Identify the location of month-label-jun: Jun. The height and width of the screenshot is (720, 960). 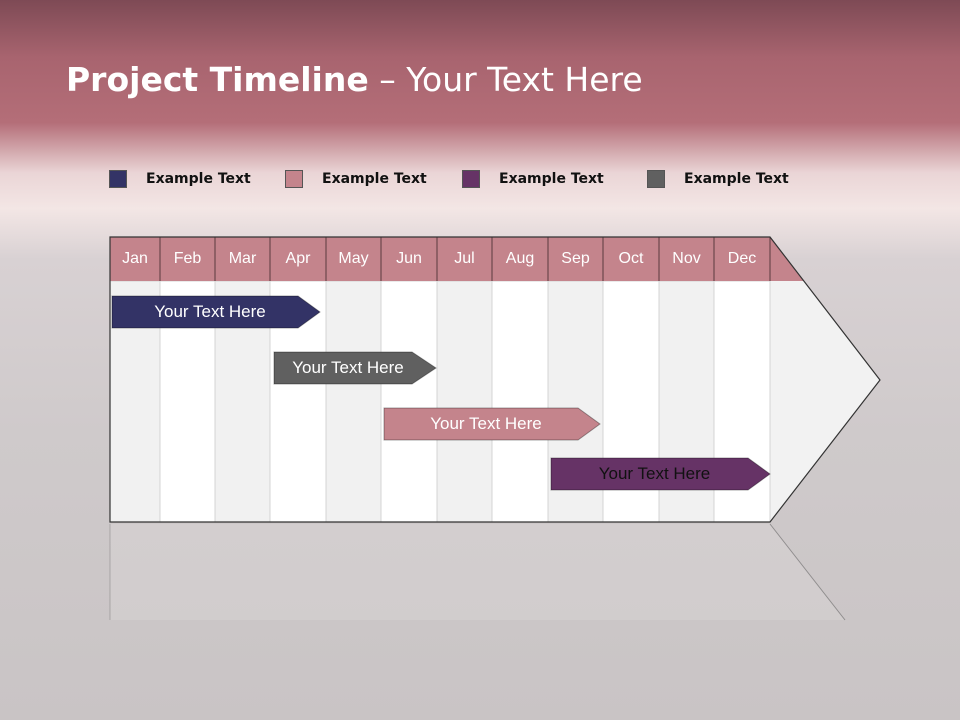
(409, 258).